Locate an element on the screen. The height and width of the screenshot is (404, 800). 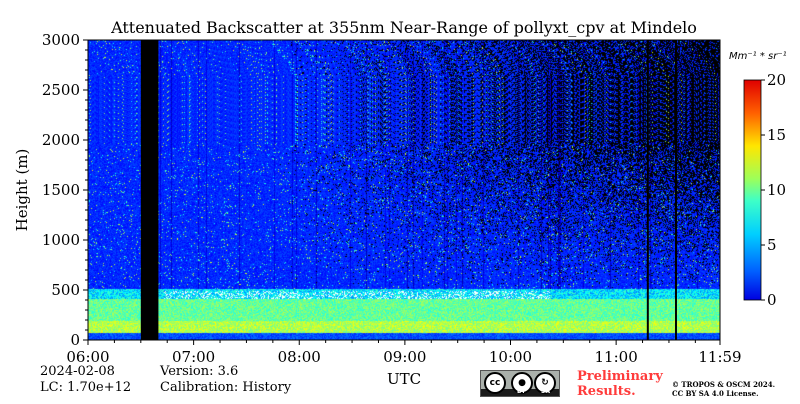
y-tick-label: 2000 is located at coordinates (61, 140).